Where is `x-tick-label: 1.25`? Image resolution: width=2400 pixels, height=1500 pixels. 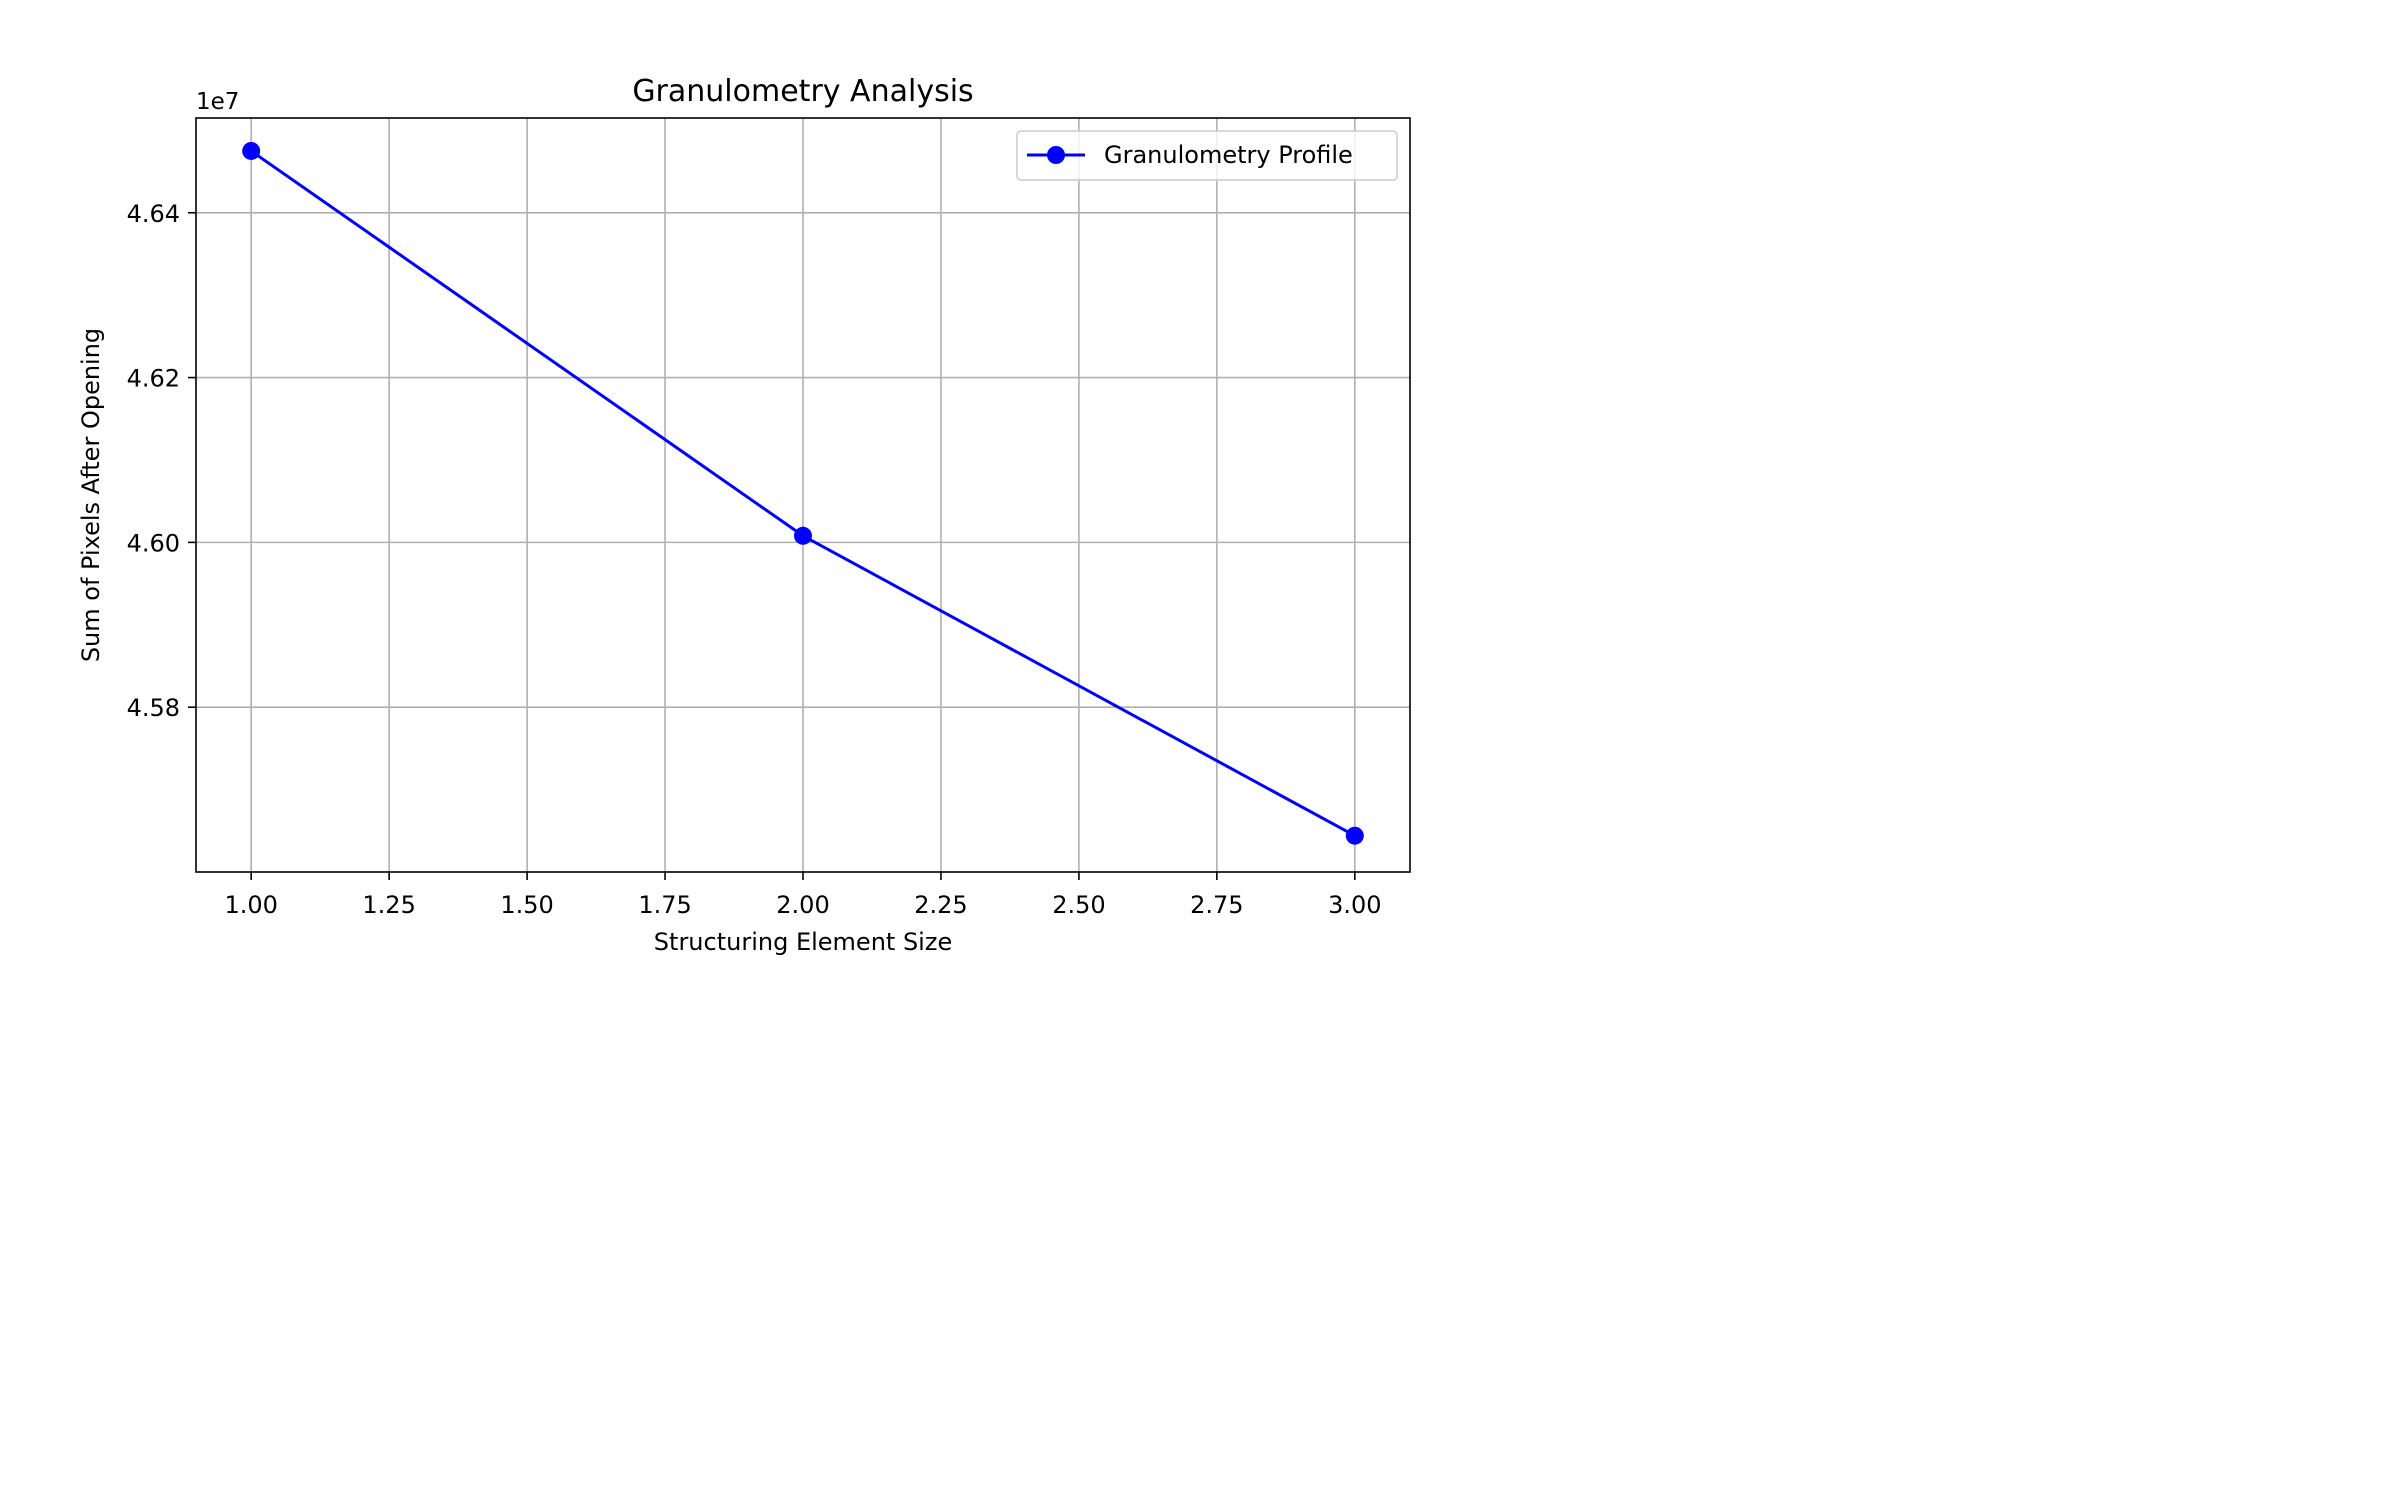
x-tick-label: 1.25 is located at coordinates (388, 905).